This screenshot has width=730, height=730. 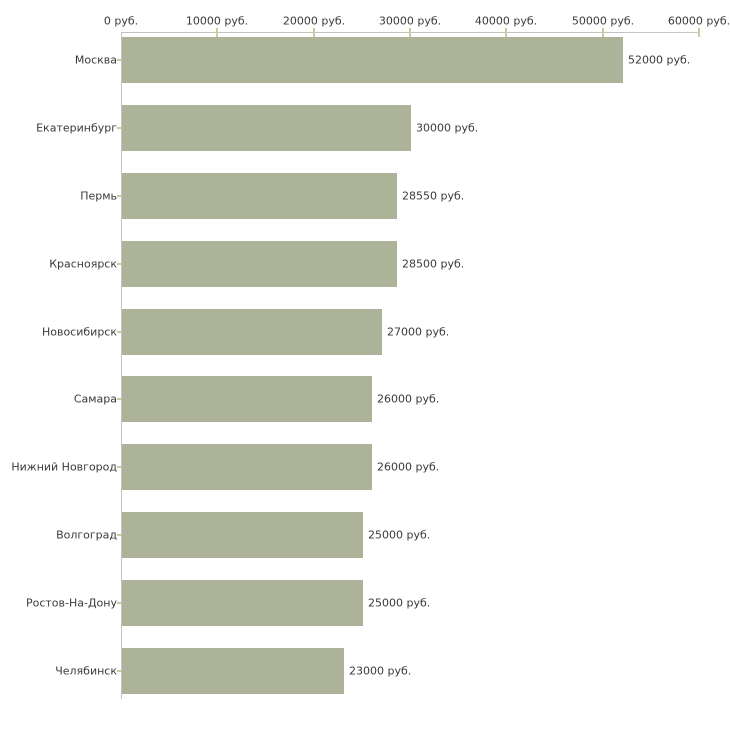 What do you see at coordinates (121, 365) in the screenshot?
I see `y-axis-line` at bounding box center [121, 365].